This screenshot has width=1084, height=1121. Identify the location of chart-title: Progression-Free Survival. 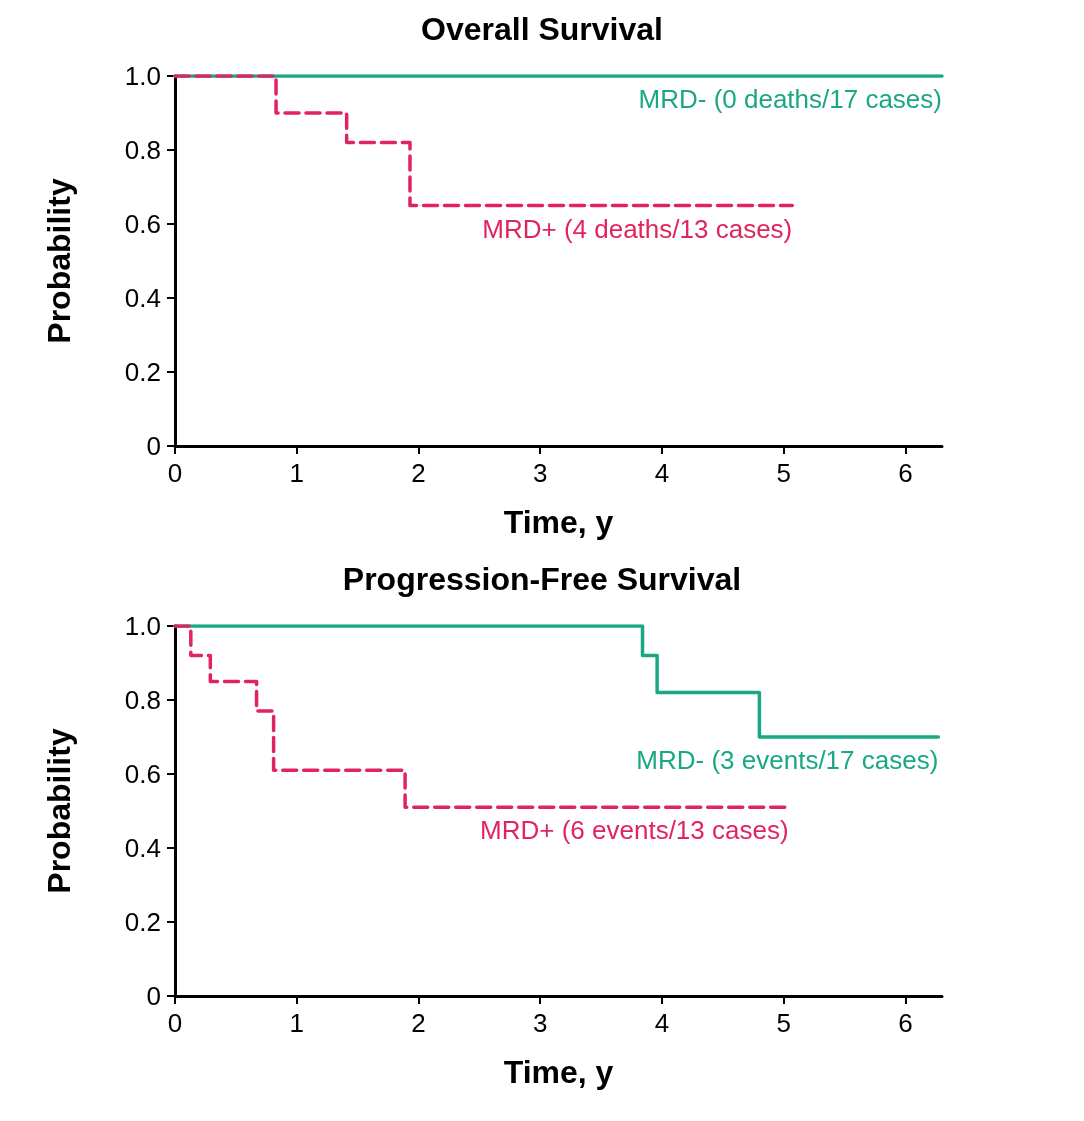
(542, 579).